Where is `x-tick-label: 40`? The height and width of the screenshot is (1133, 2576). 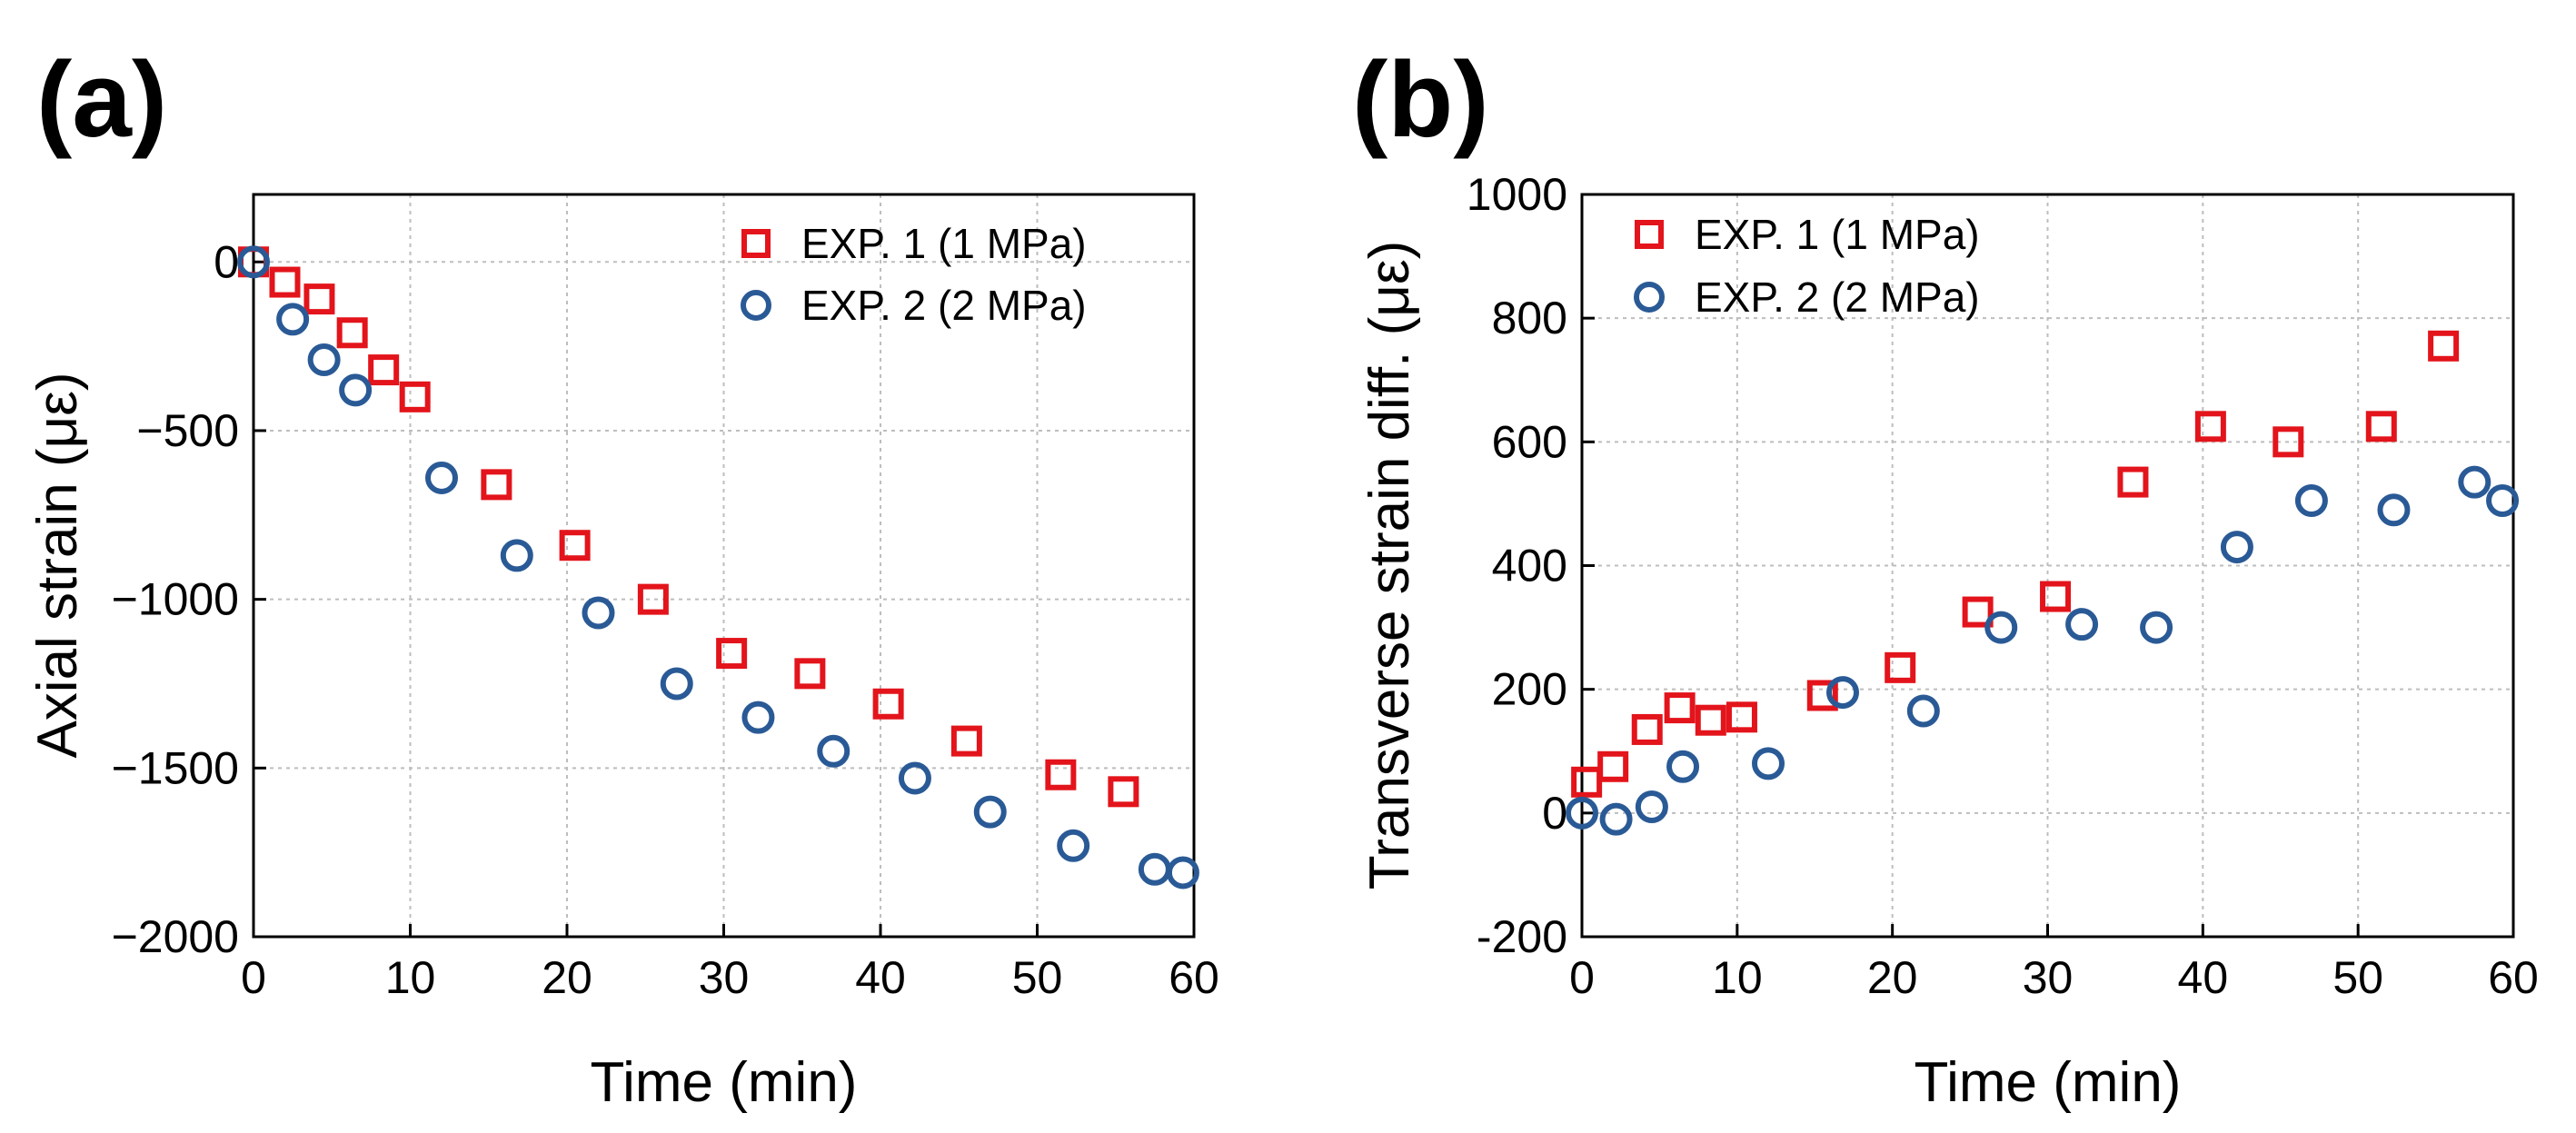 x-tick-label: 40 is located at coordinates (881, 977).